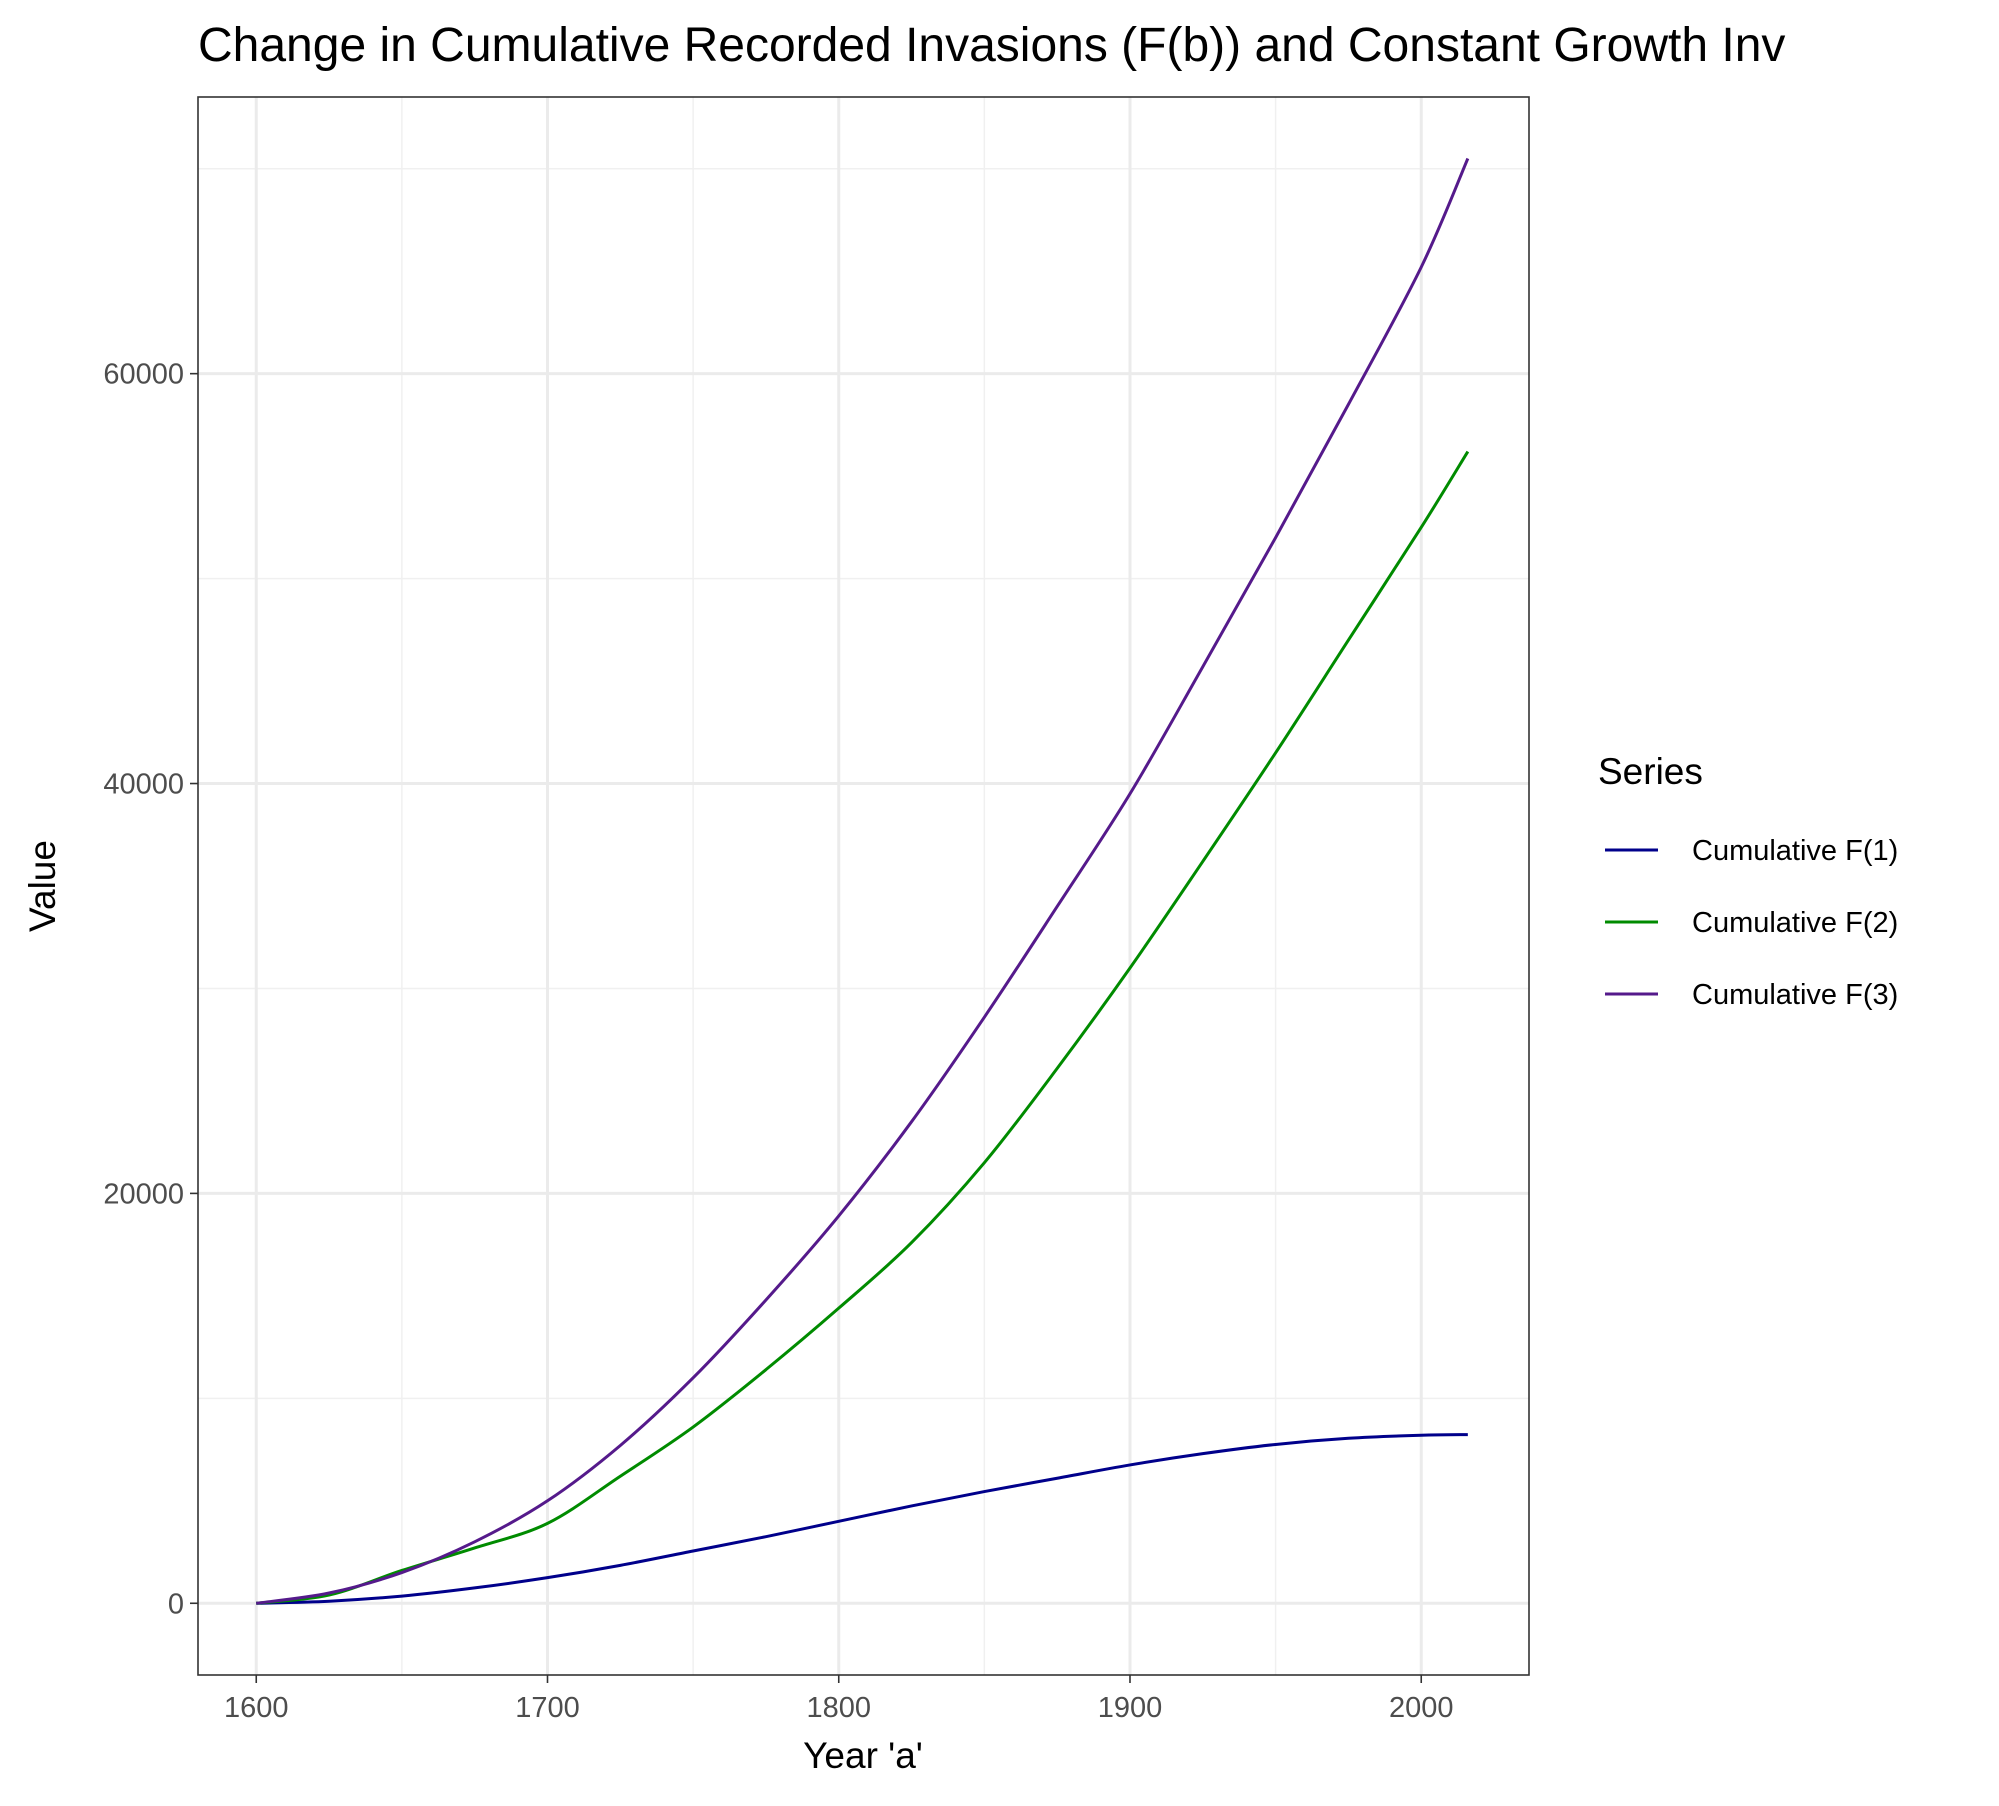 The width and height of the screenshot is (1999, 1806). What do you see at coordinates (1650, 771) in the screenshot?
I see `legend-title: Series` at bounding box center [1650, 771].